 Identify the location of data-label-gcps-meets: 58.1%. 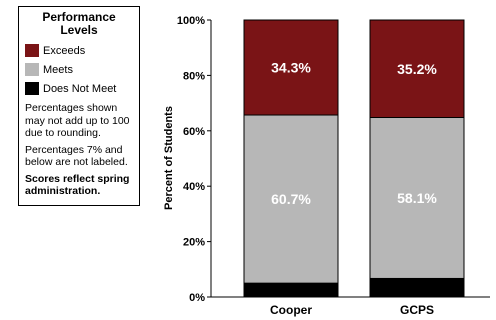
(417, 198).